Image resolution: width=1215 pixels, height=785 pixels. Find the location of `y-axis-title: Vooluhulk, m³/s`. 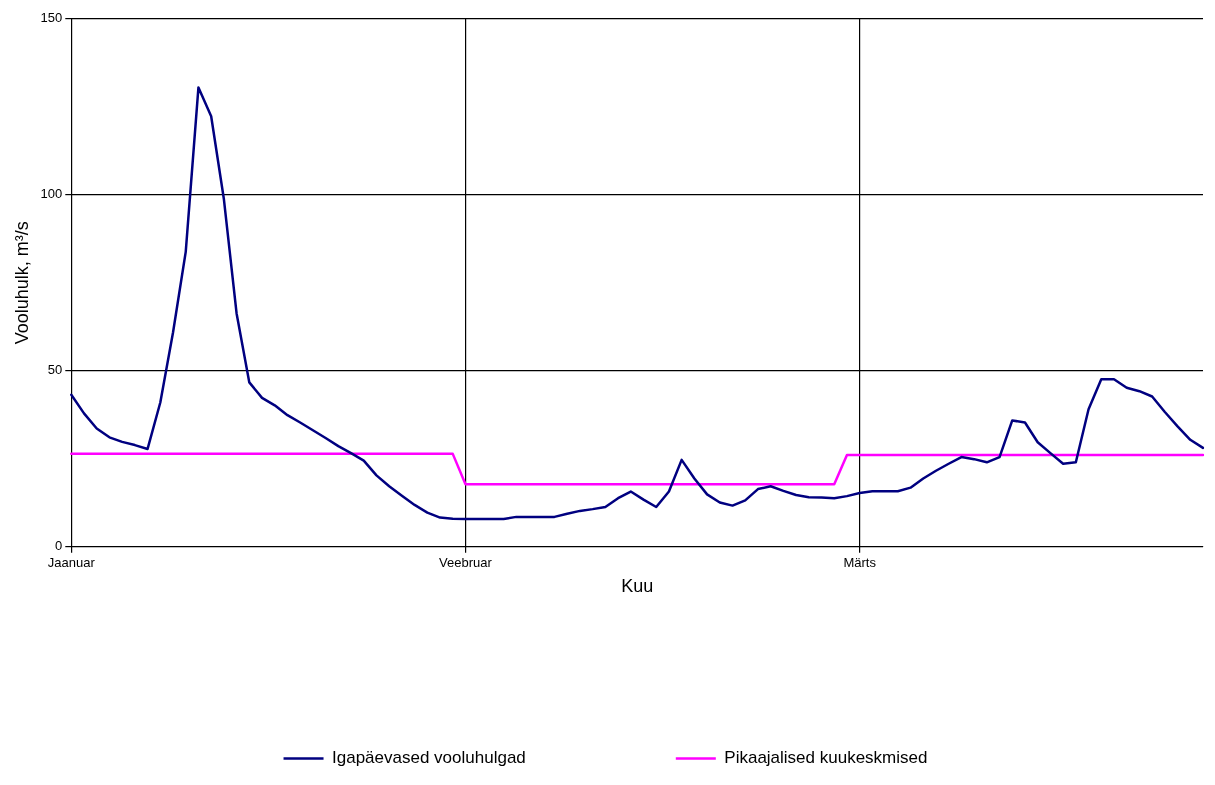

y-axis-title: Vooluhulk, m³/s is located at coordinates (21, 283).